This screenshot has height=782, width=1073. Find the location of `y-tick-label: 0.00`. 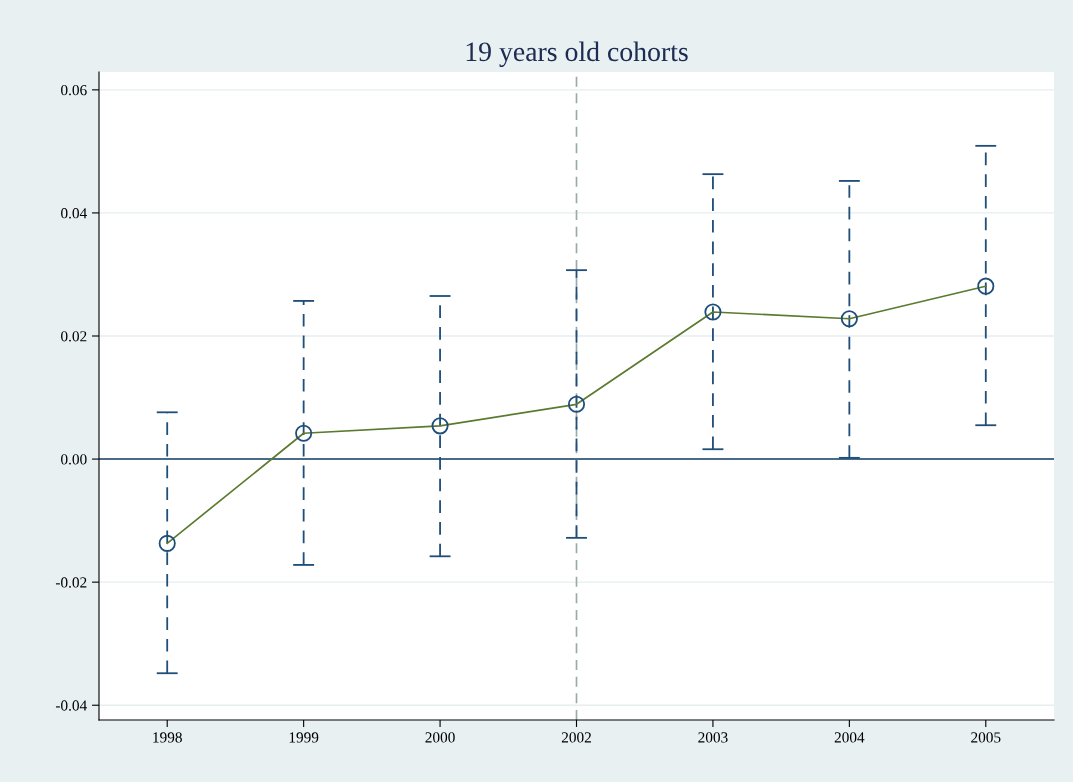

y-tick-label: 0.00 is located at coordinates (74, 459).